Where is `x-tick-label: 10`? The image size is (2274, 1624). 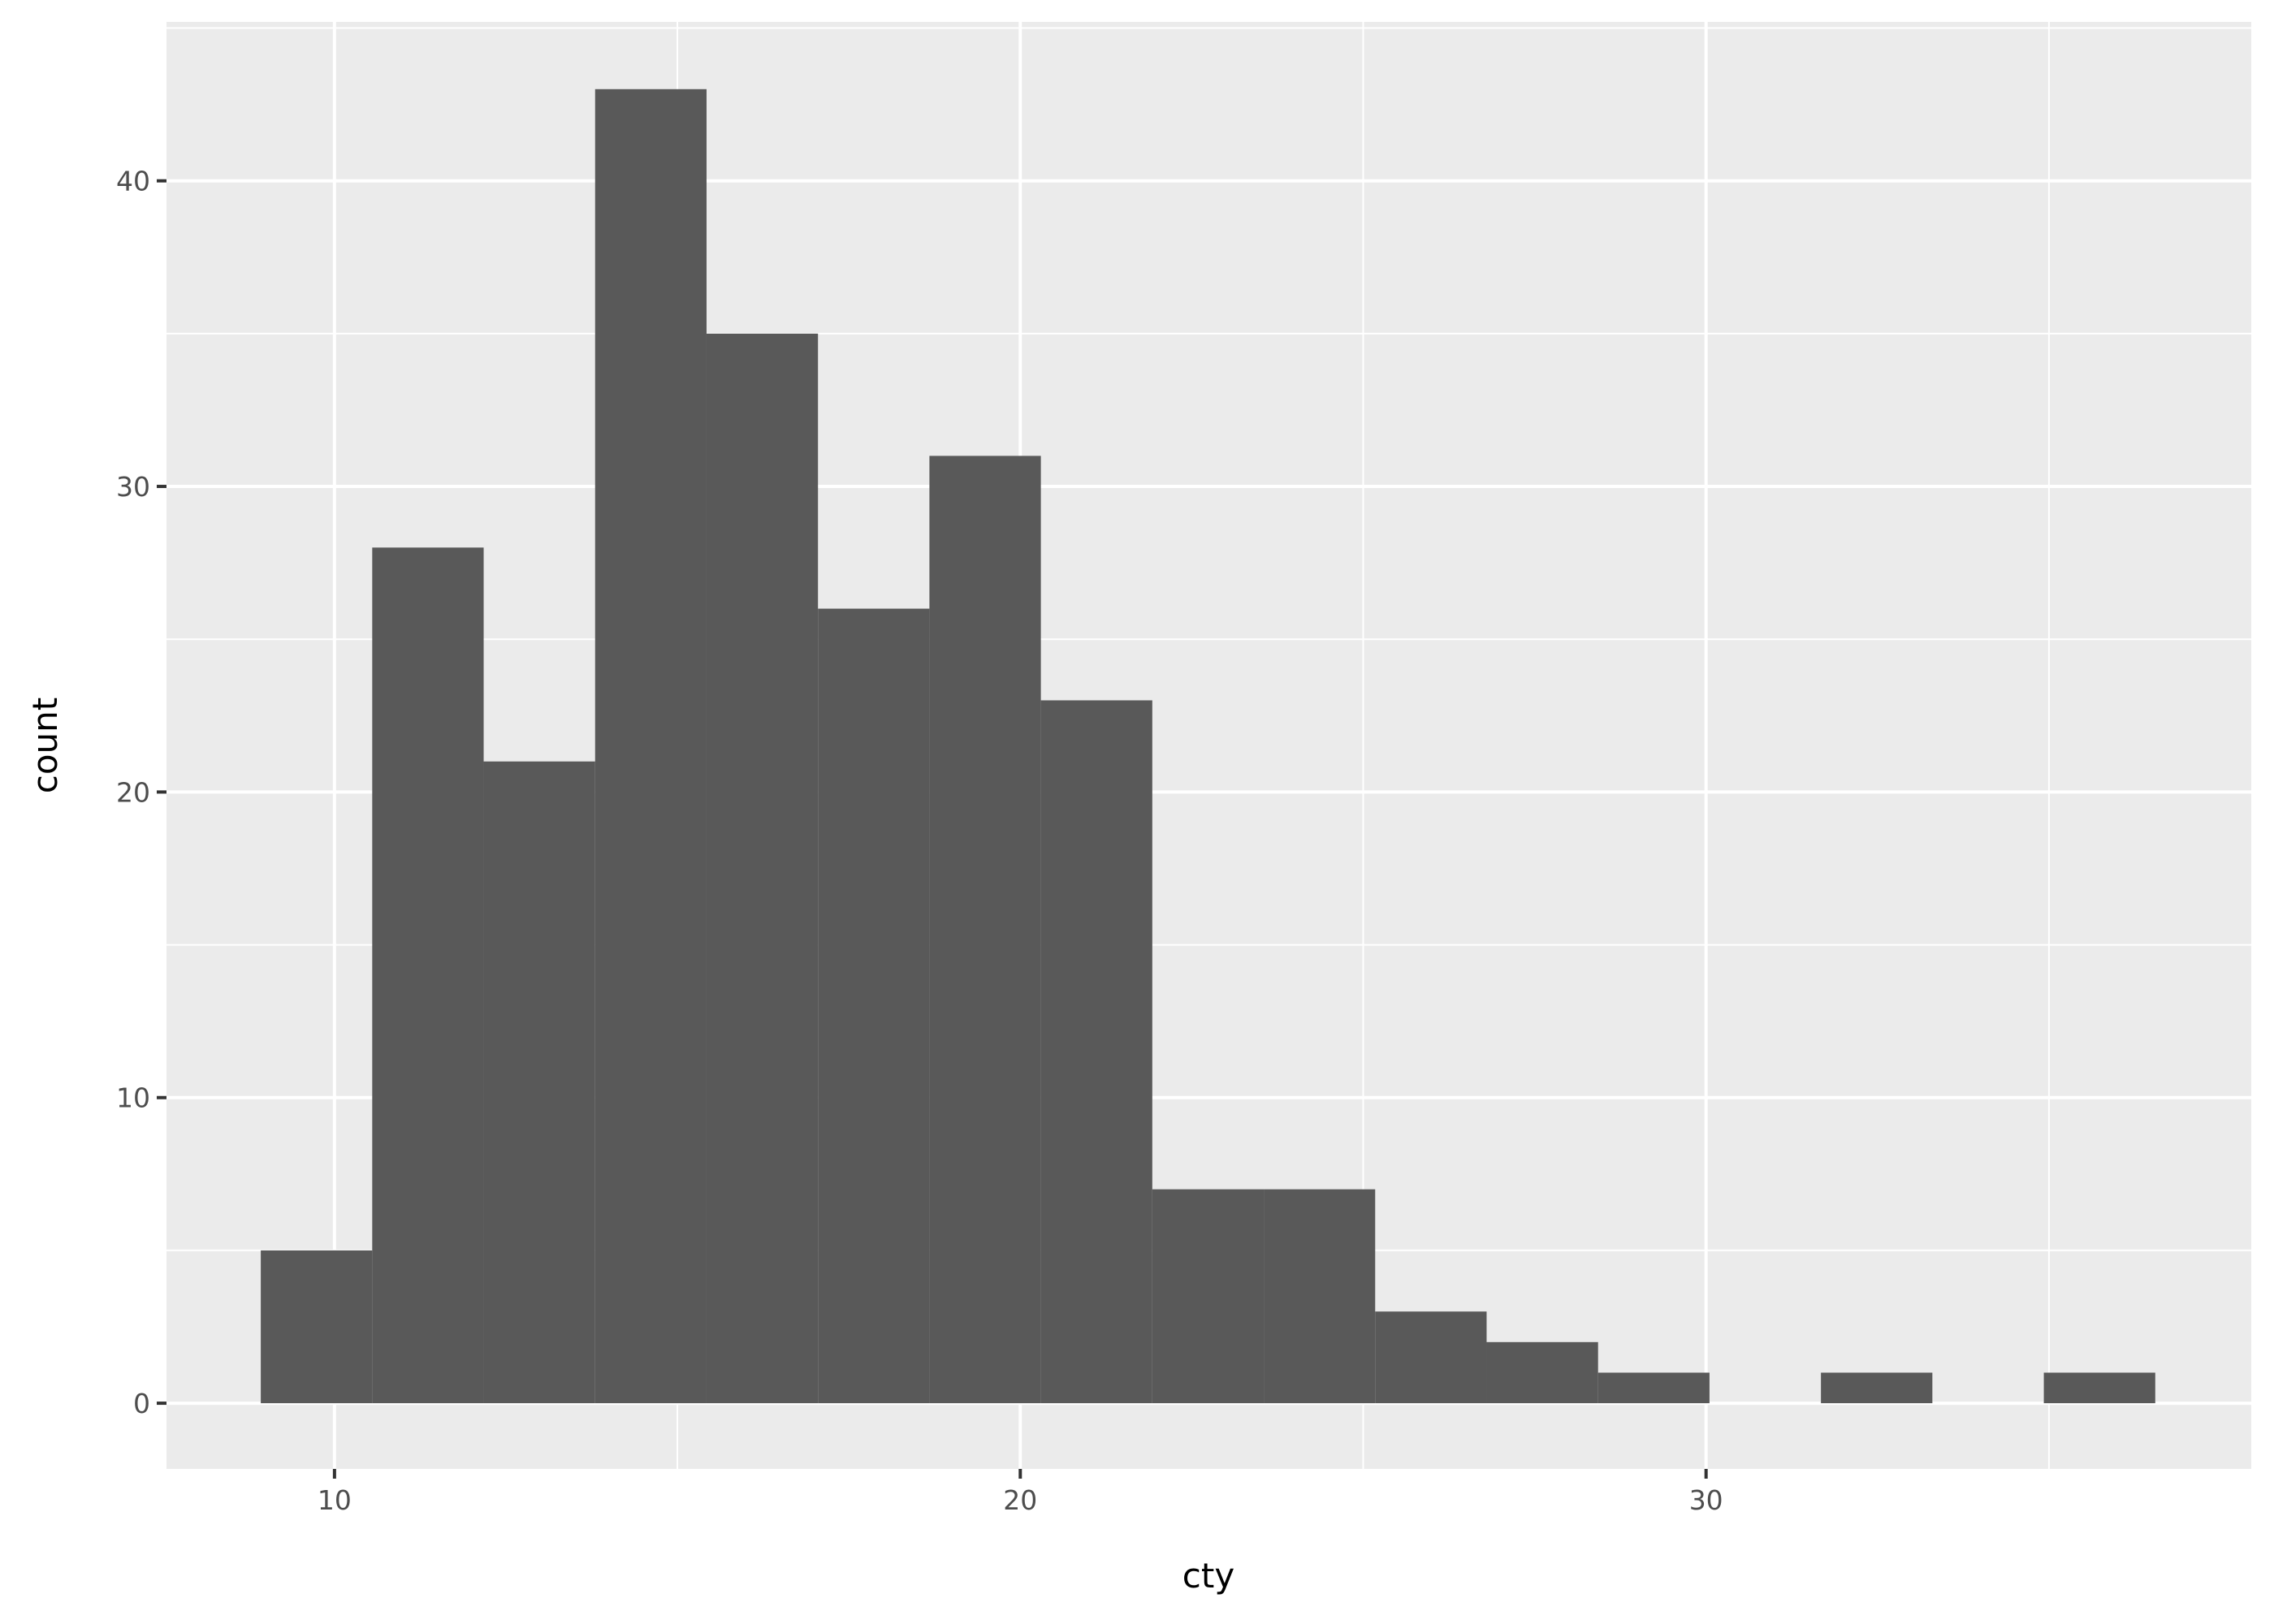
x-tick-label: 10 is located at coordinates (335, 1500).